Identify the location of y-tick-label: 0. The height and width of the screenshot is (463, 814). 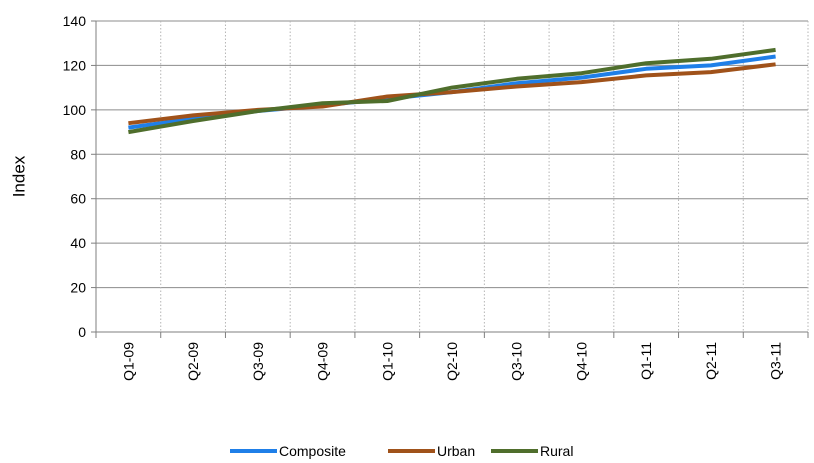
(82, 332).